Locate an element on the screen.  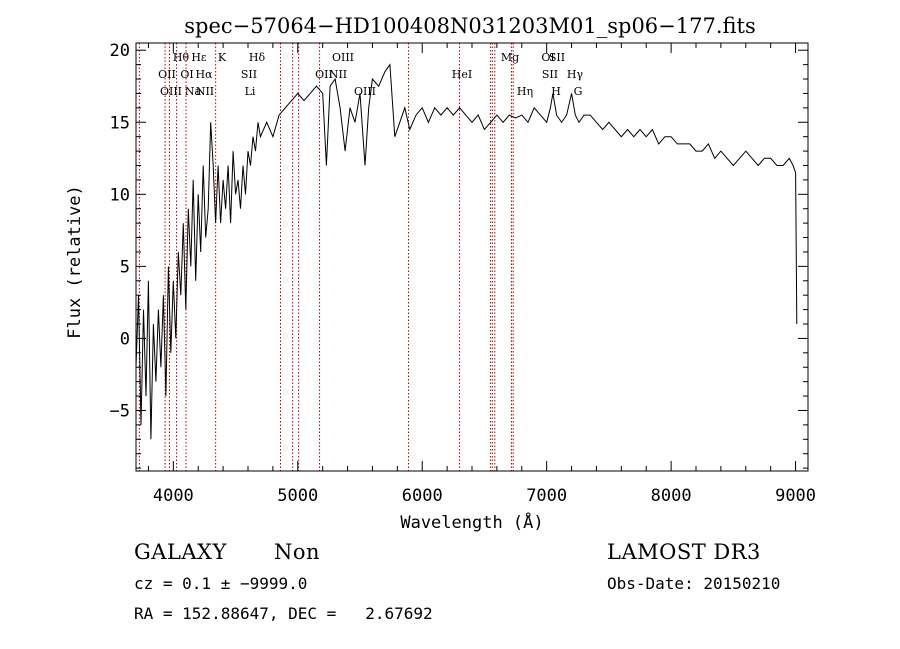
y-axis-label: Flux (relative) is located at coordinates (75, 262).